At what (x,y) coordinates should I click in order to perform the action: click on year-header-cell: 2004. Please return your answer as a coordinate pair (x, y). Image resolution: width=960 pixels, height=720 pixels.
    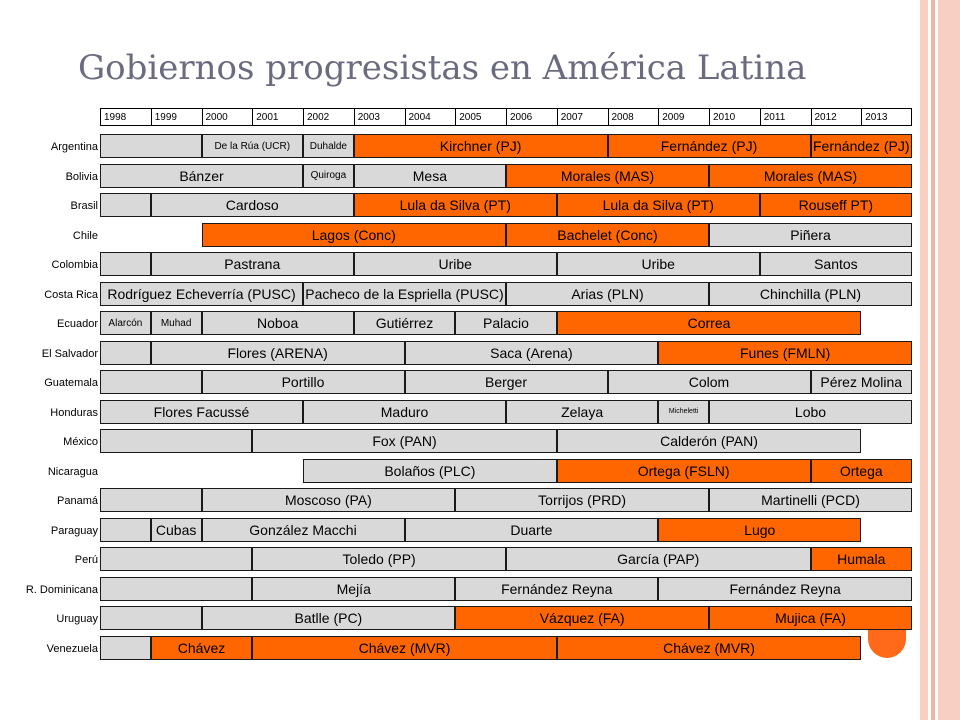
    Looking at the image, I should click on (430, 117).